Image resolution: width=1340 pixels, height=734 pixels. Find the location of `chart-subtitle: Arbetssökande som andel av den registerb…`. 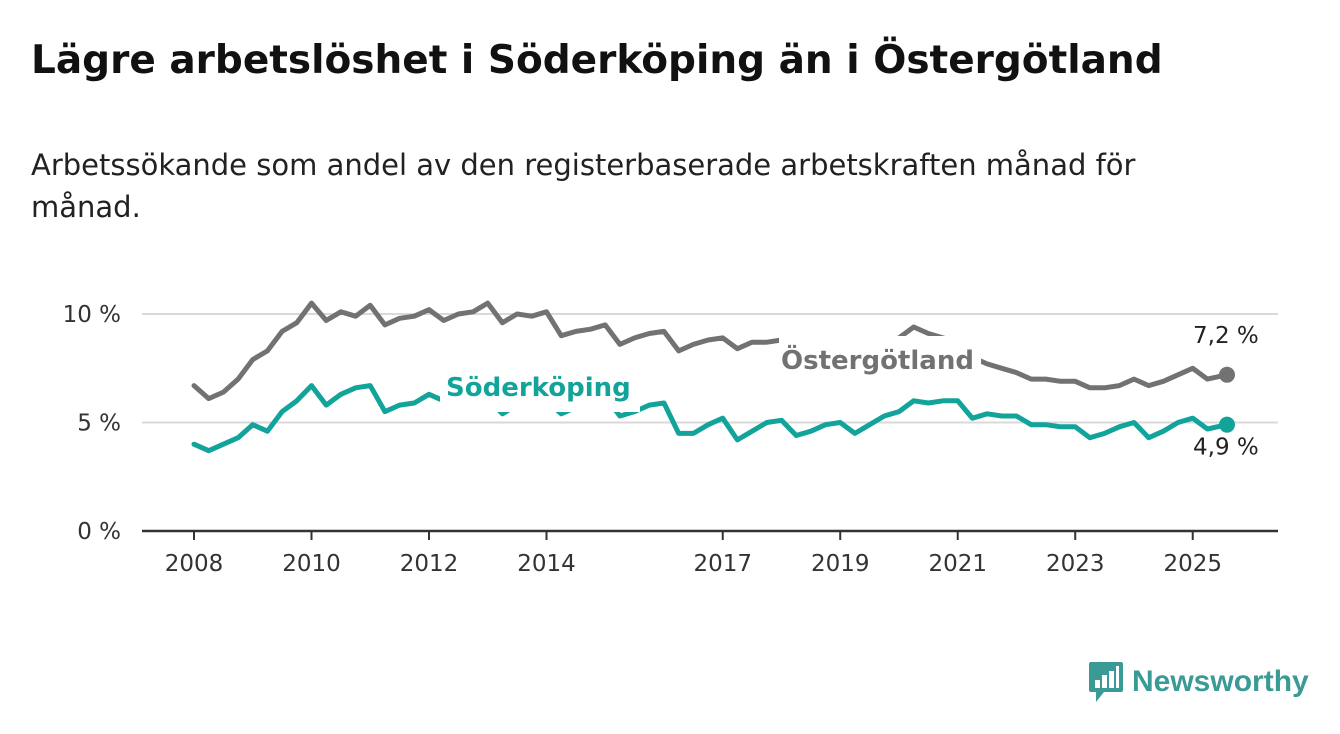

chart-subtitle: Arbetssökande som andel av den registerb… is located at coordinates (583, 186).